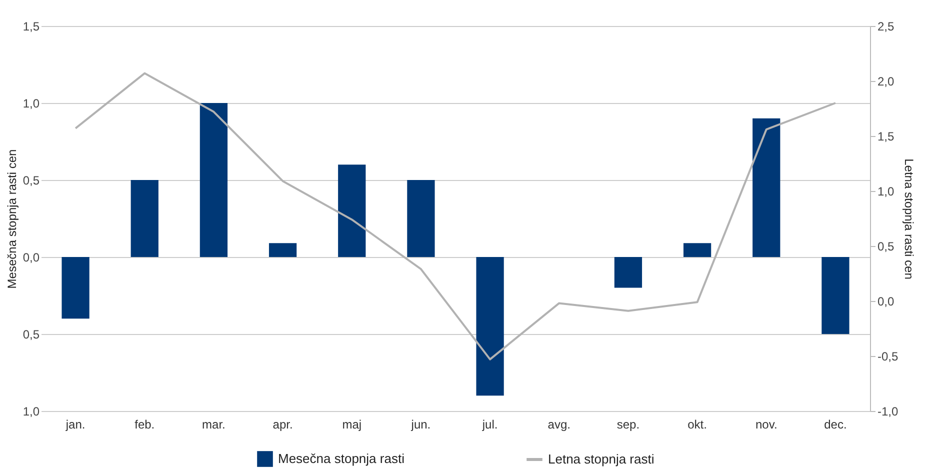  What do you see at coordinates (420, 425) in the screenshot?
I see `x-tick-label: jun.` at bounding box center [420, 425].